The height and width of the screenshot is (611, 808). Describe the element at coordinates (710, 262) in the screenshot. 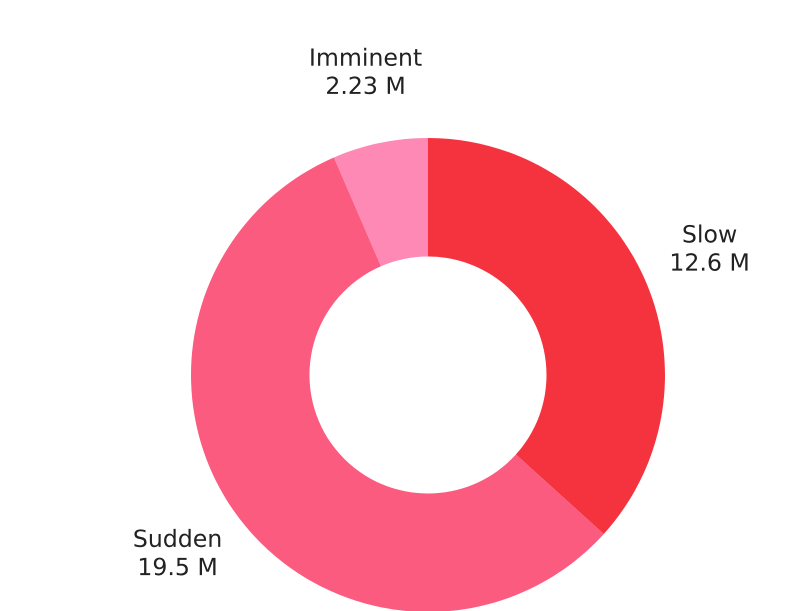

I see `data-label: 12.6 M` at that location.